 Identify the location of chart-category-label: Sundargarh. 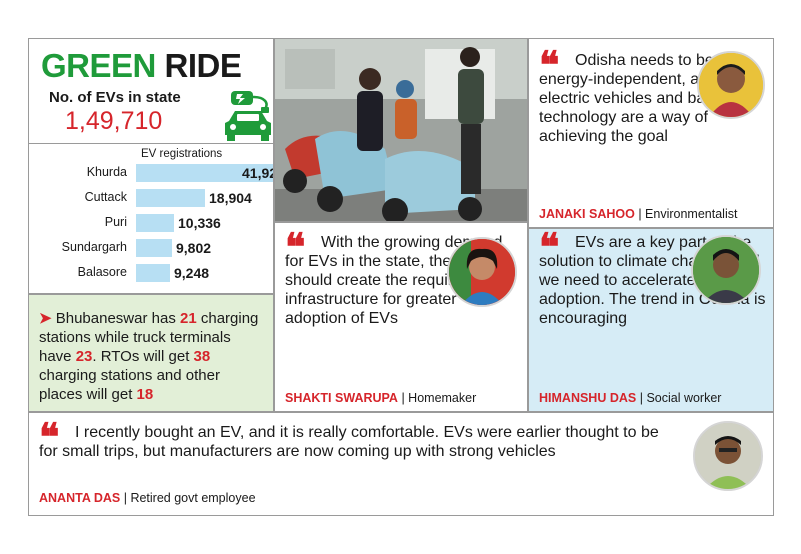
(94, 247).